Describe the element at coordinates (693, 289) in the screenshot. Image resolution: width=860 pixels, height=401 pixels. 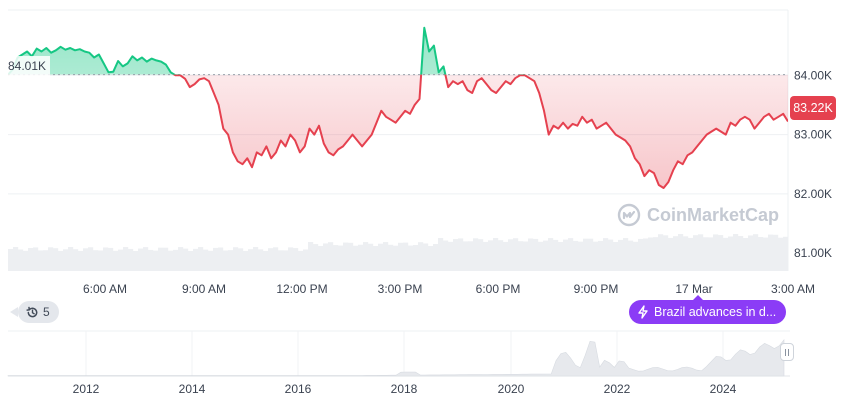
I see `x-tick-label: 17 Mar` at that location.